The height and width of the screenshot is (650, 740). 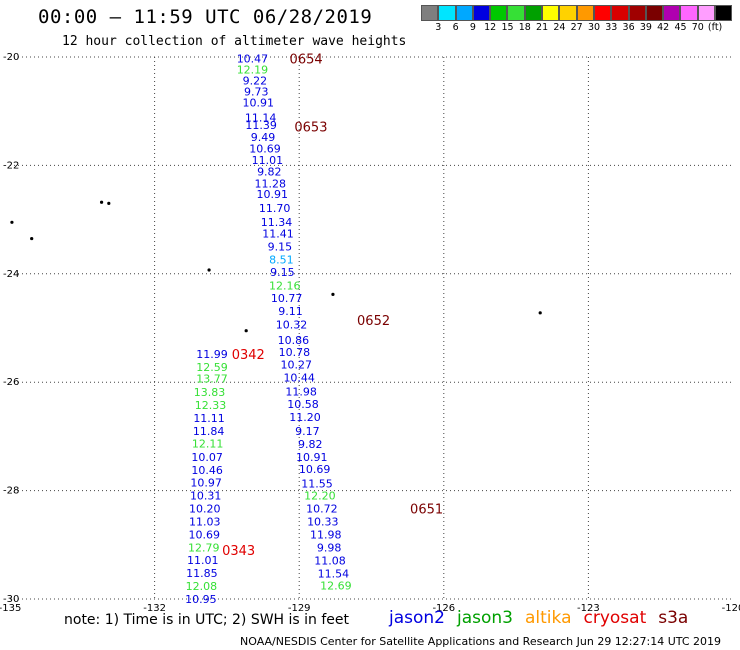 What do you see at coordinates (426, 509) in the screenshot?
I see `pass-time-label: 0651` at bounding box center [426, 509].